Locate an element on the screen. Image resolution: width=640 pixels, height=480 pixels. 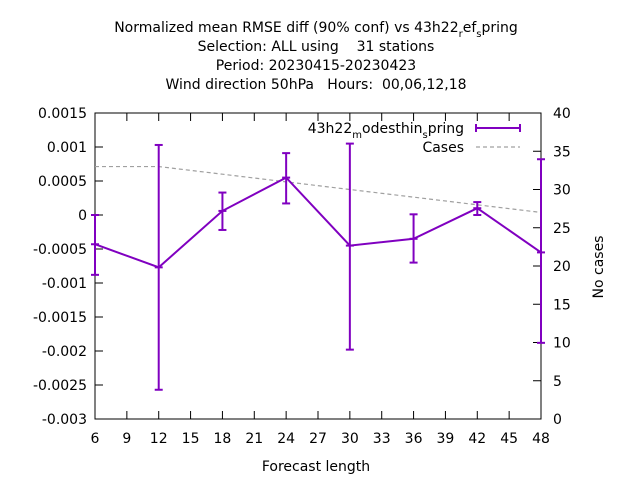
x-tick-label: 36 is located at coordinates (414, 439).